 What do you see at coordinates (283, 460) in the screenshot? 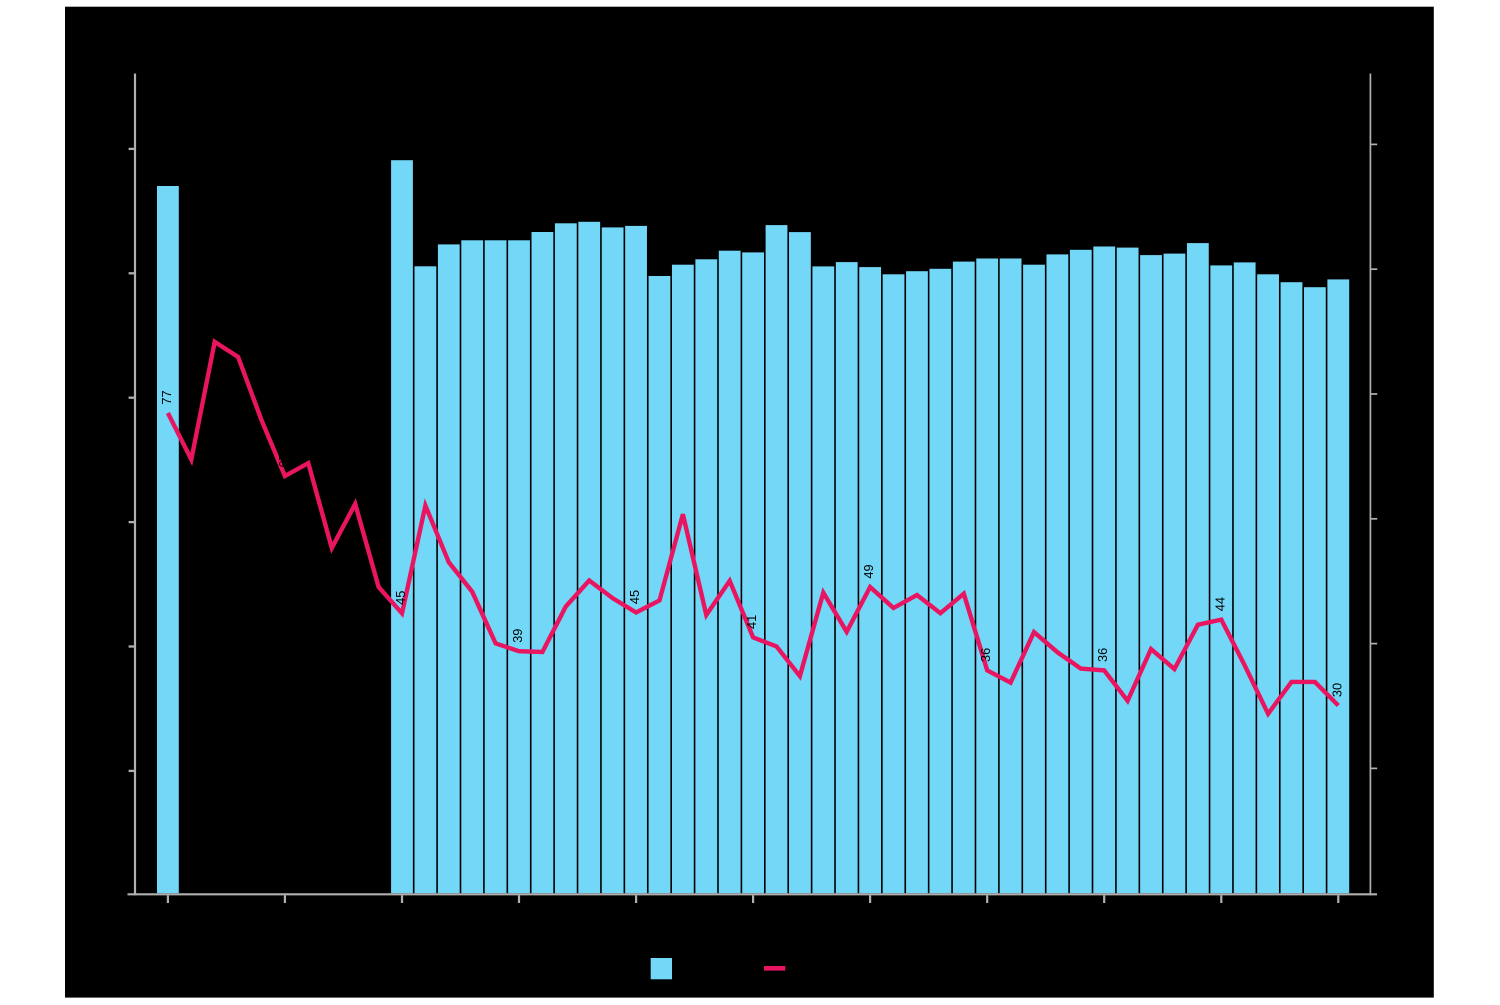
I see `svg-text: 67` at bounding box center [283, 460].